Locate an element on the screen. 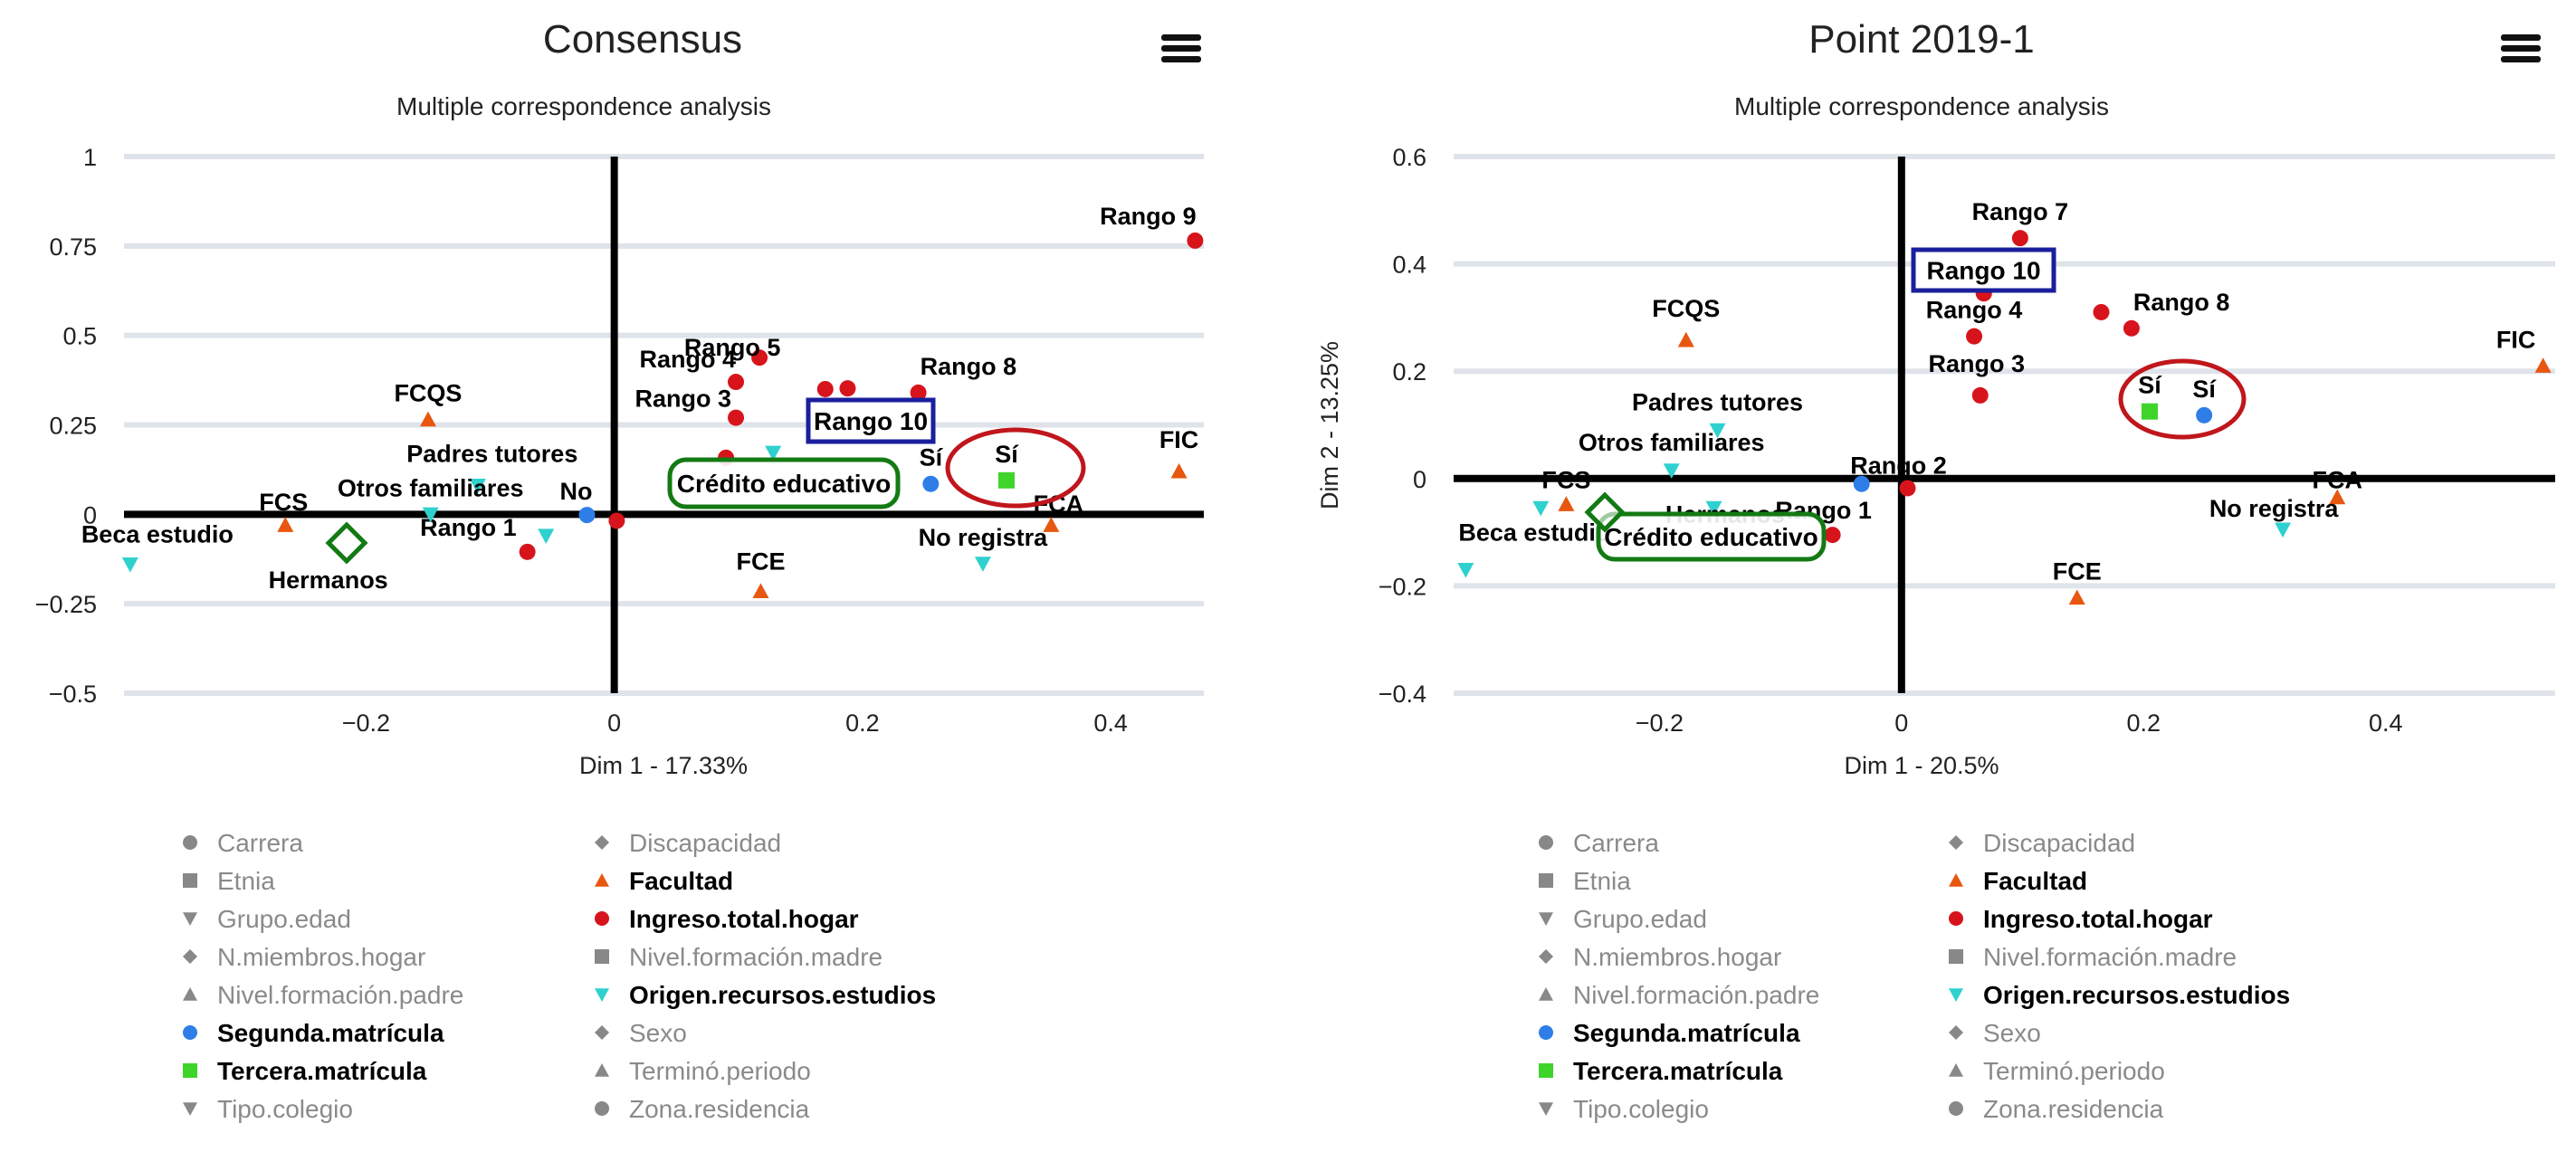  data-label: Rango 3 is located at coordinates (683, 399).